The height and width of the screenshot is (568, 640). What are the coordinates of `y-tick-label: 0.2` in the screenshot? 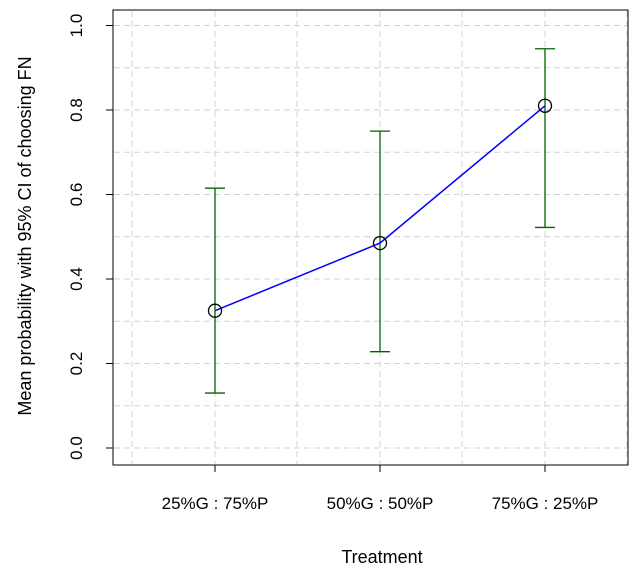 It's located at (76, 364).